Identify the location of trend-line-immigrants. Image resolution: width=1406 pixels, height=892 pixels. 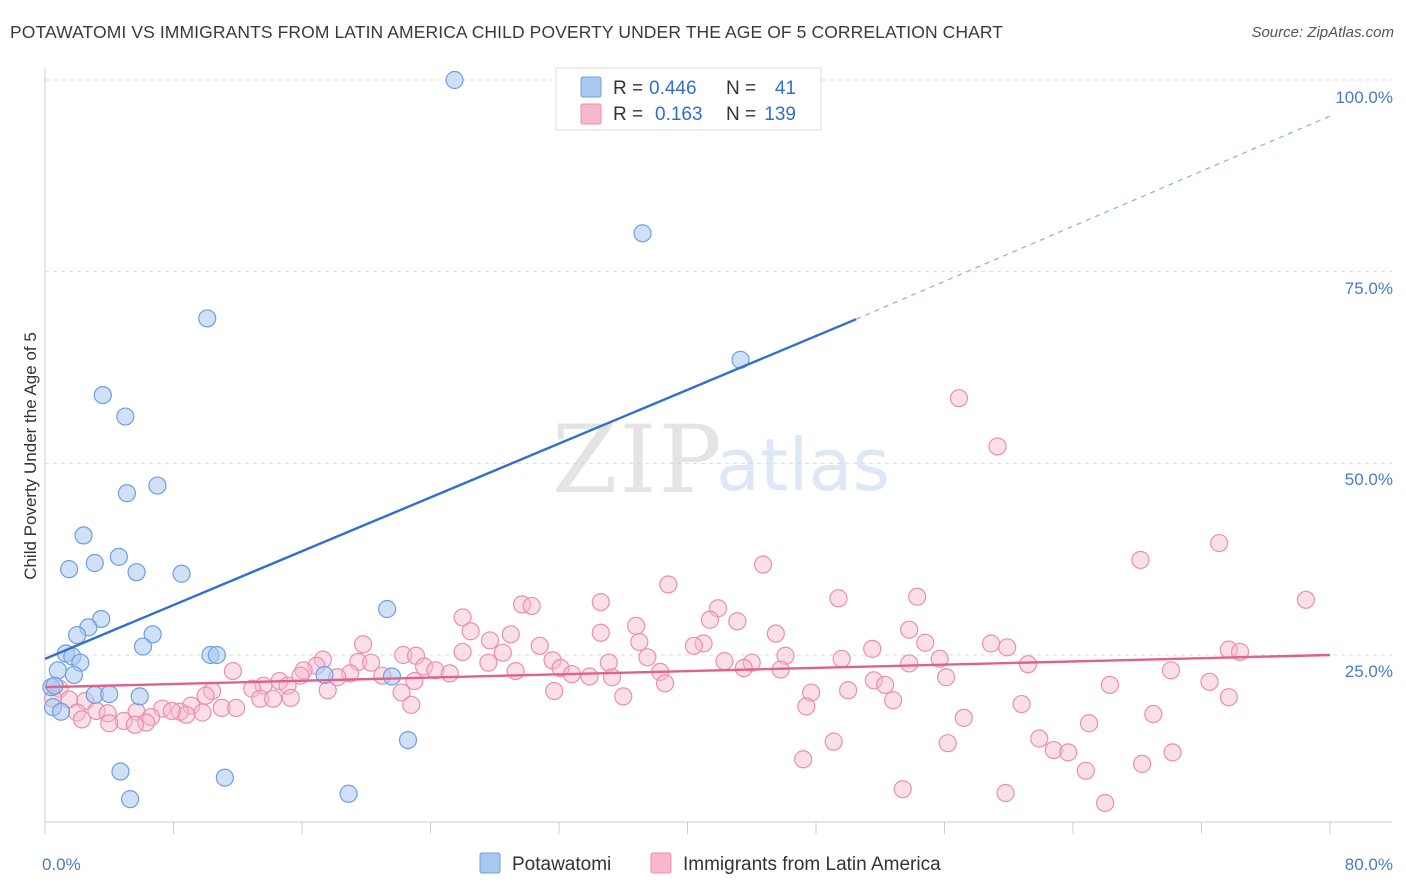
(687, 671).